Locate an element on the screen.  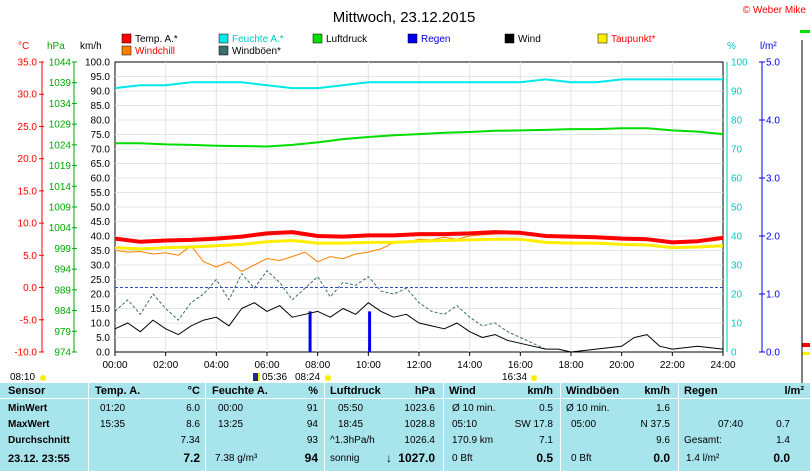
cell: 0.5 is located at coordinates (546, 408).